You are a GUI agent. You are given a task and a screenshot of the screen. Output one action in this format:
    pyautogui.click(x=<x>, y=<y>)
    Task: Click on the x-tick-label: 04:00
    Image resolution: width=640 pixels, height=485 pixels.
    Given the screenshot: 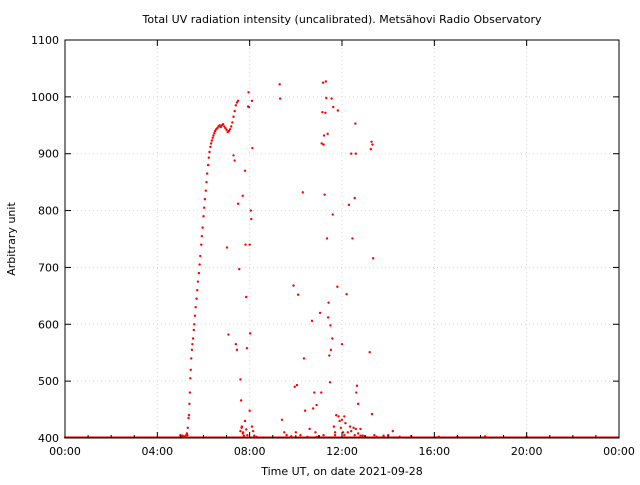 What is the action you would take?
    pyautogui.click(x=157, y=451)
    